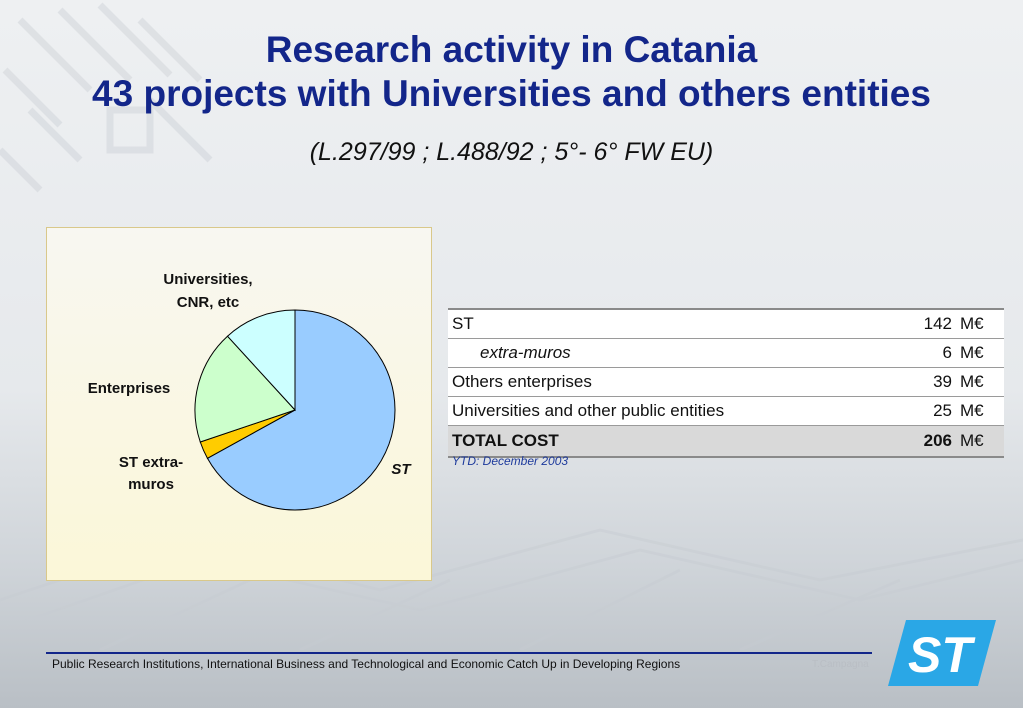  I want to click on row-value: 39, so click(927, 382).